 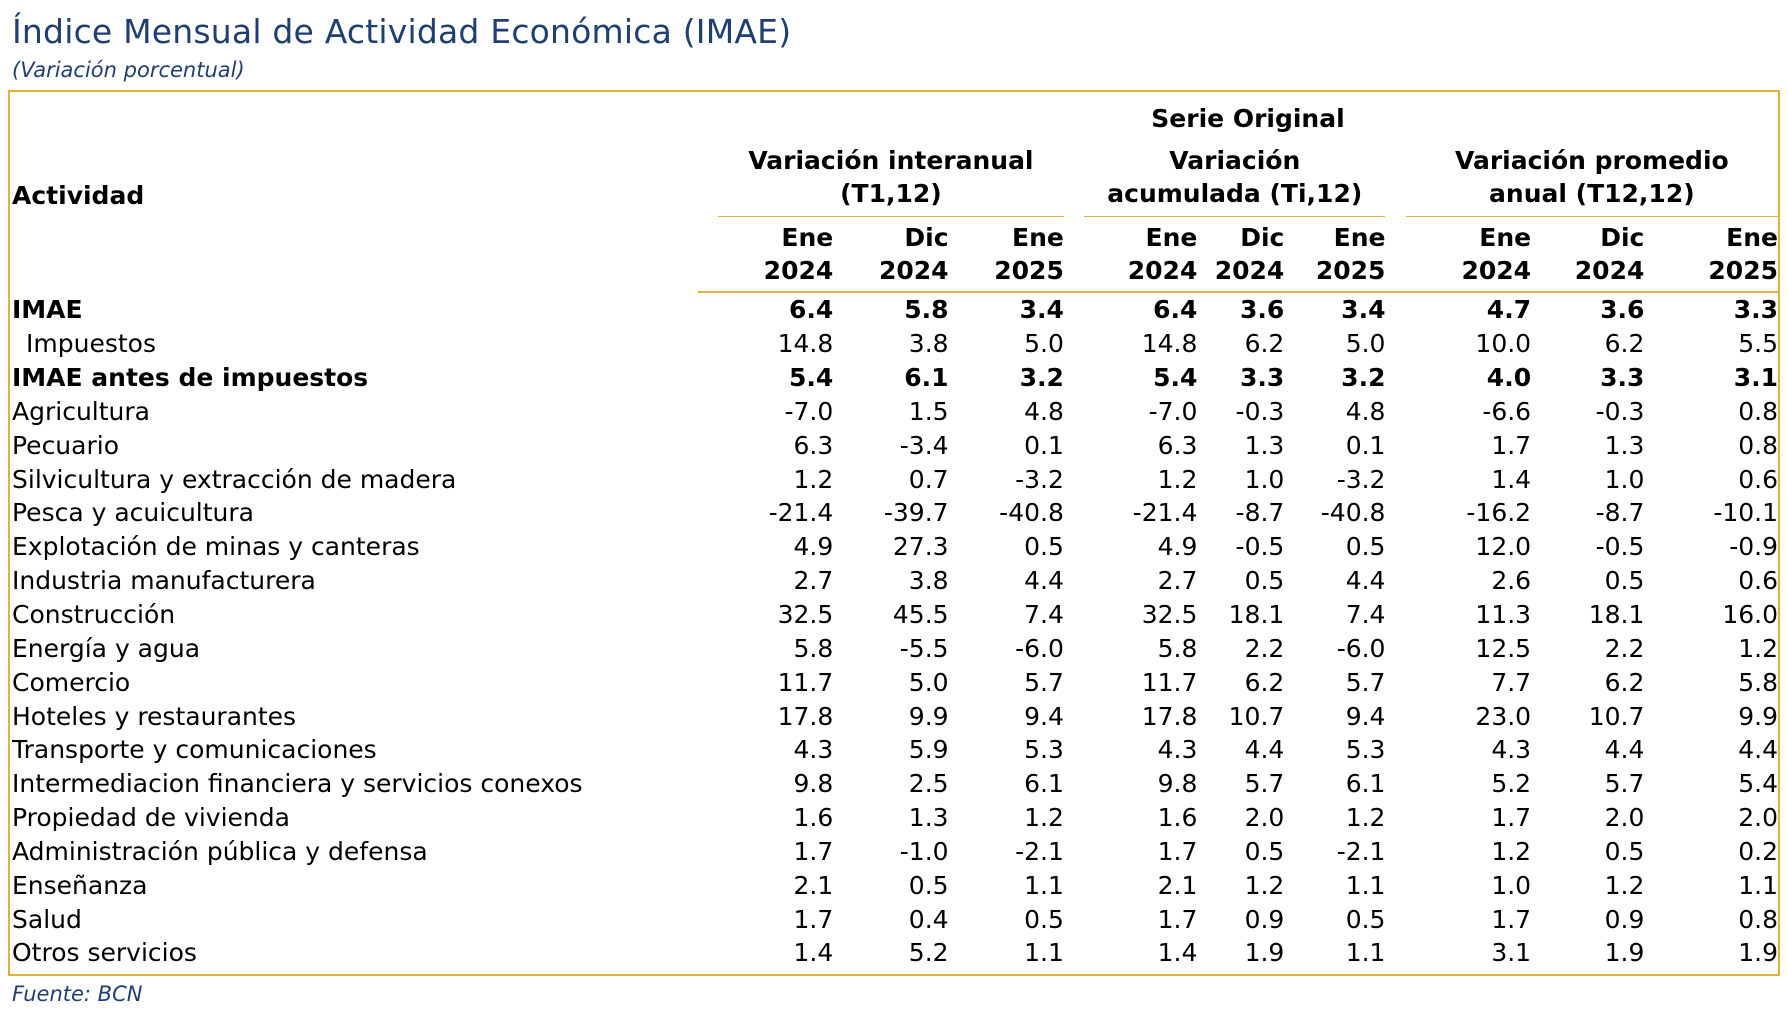 What do you see at coordinates (1365, 784) in the screenshot?
I see `value-cell: 6.1` at bounding box center [1365, 784].